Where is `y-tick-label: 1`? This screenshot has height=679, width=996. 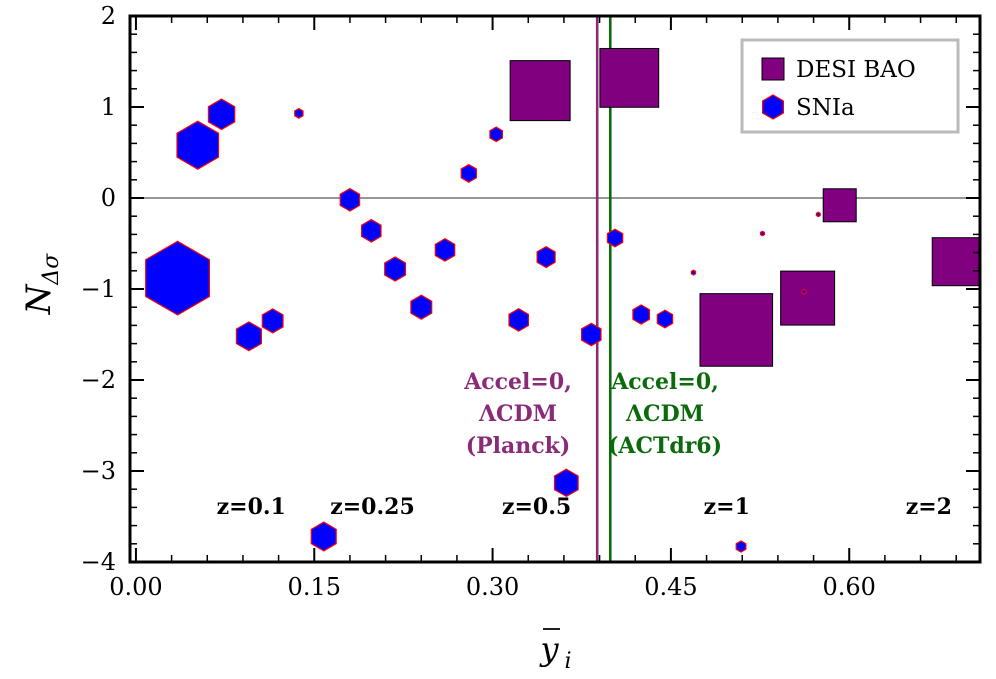
y-tick-label: 1 is located at coordinates (108, 107).